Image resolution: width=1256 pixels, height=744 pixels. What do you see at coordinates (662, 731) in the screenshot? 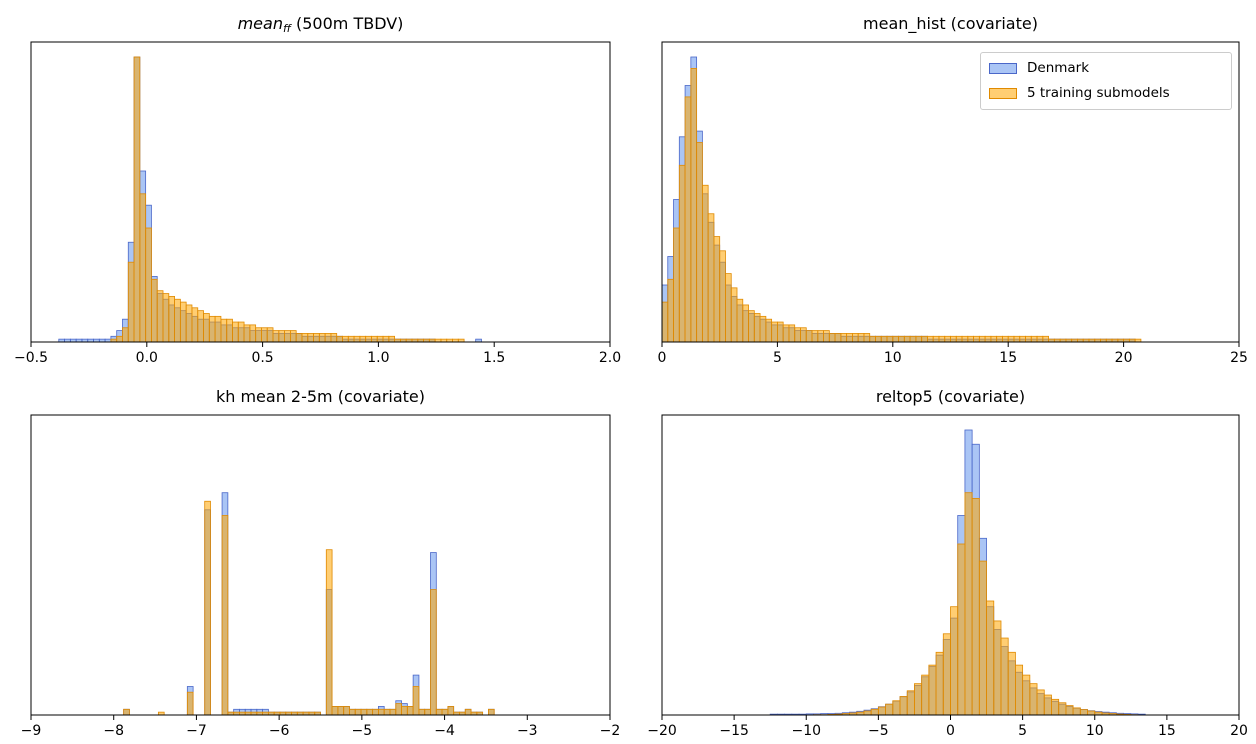
I see `x-tick-label: −20` at bounding box center [662, 731].